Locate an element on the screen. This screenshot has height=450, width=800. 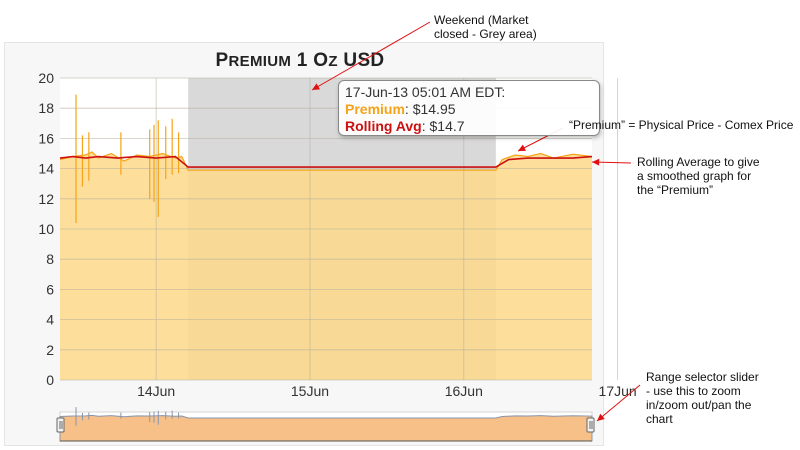
y-tick-label: 20 is located at coordinates (46, 78).